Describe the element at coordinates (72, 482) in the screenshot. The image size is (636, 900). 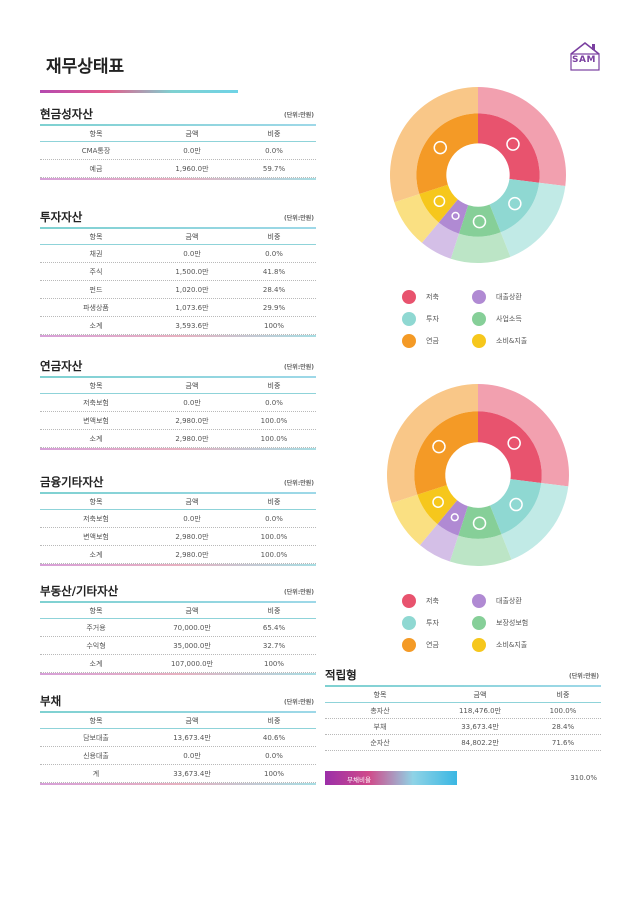
I see `section-title: 금융기타자산` at that location.